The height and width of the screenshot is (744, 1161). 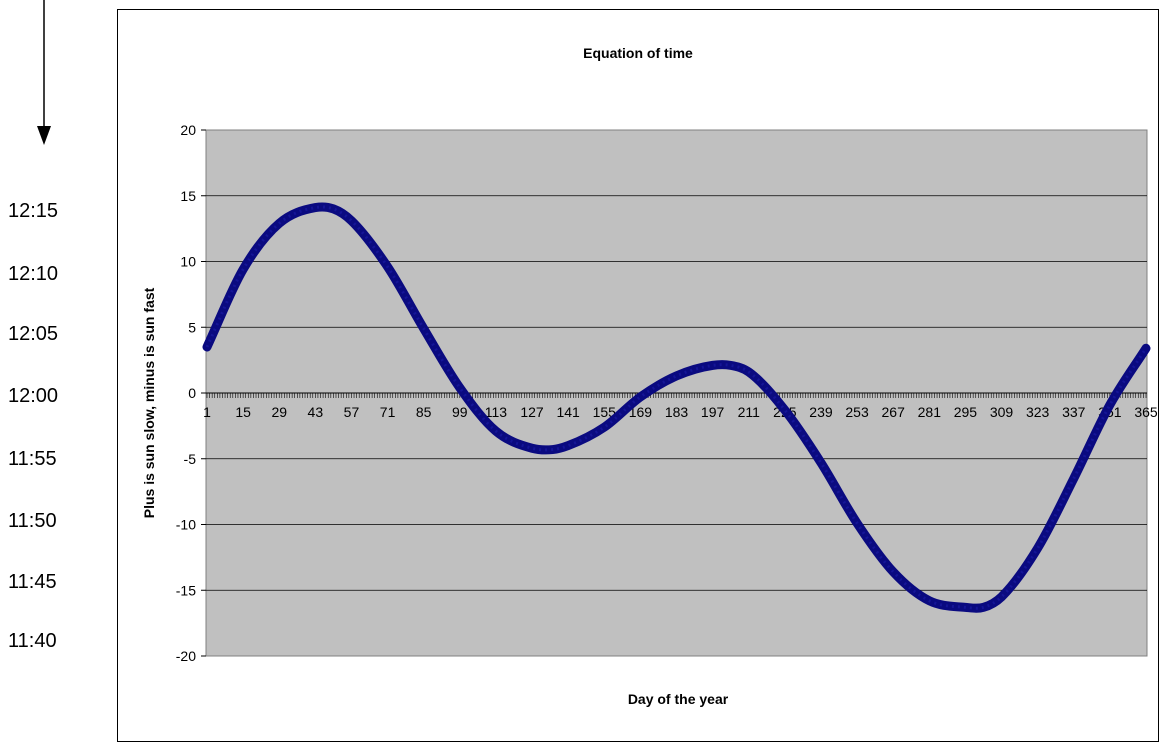 What do you see at coordinates (190, 459) in the screenshot?
I see `y-tick-label--5: -5` at bounding box center [190, 459].